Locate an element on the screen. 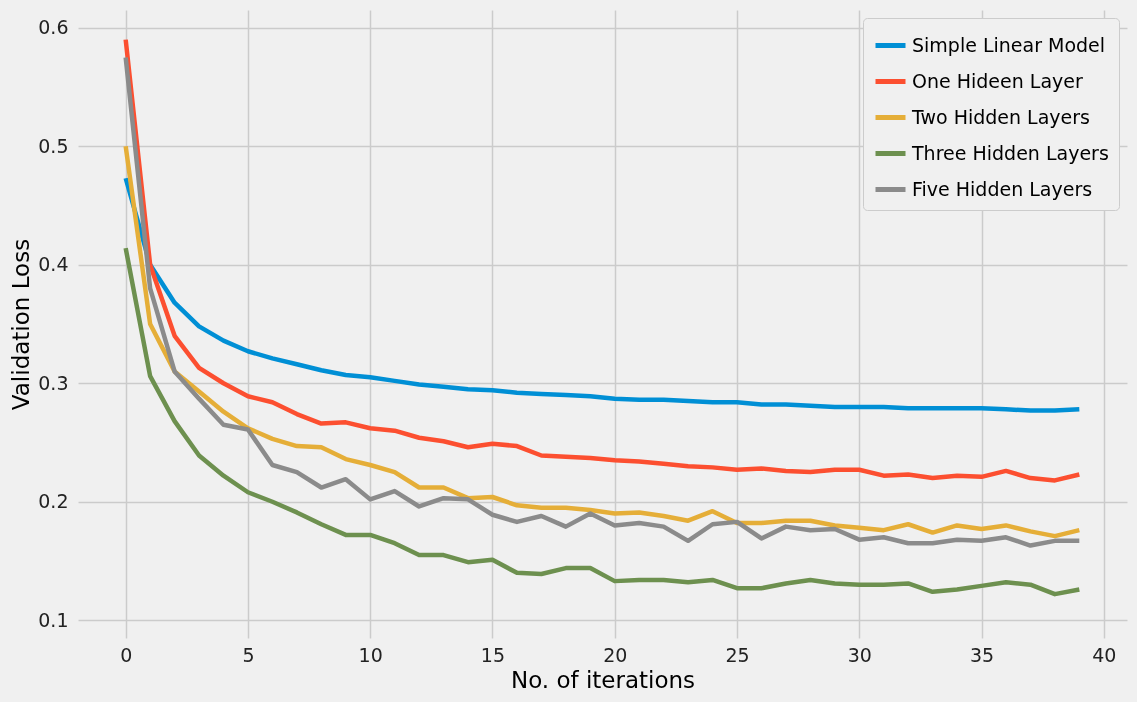  y-axis-title: Validation Loss is located at coordinates (21, 324).